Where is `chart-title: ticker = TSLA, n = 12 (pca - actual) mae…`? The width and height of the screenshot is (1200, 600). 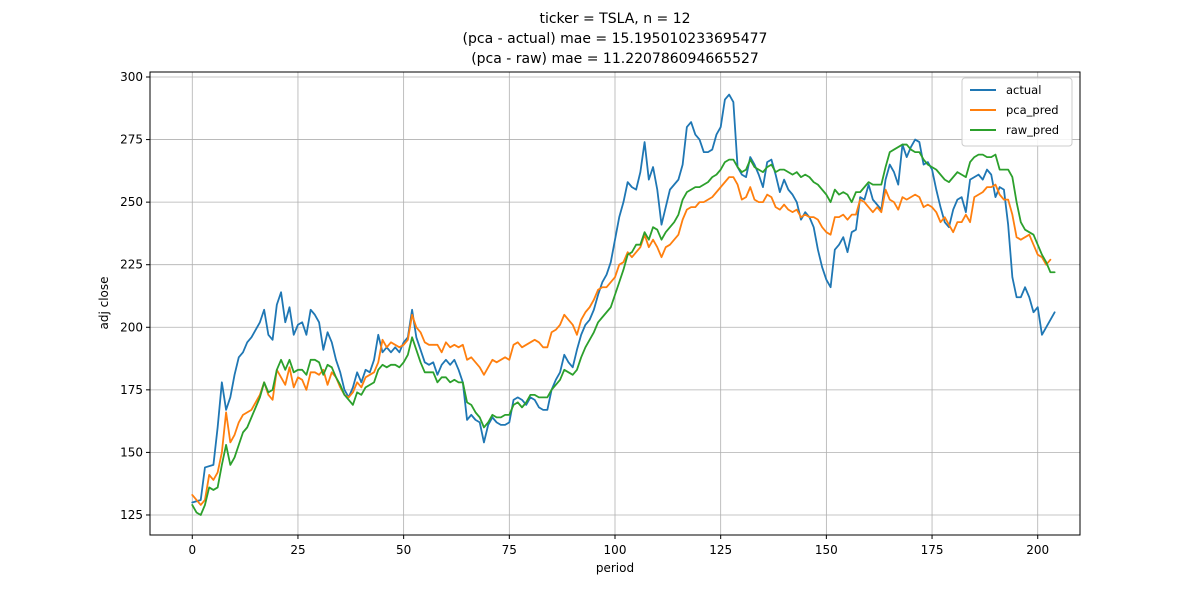 chart-title: ticker = TSLA, n = 12 (pca - actual) mae… is located at coordinates (615, 39).